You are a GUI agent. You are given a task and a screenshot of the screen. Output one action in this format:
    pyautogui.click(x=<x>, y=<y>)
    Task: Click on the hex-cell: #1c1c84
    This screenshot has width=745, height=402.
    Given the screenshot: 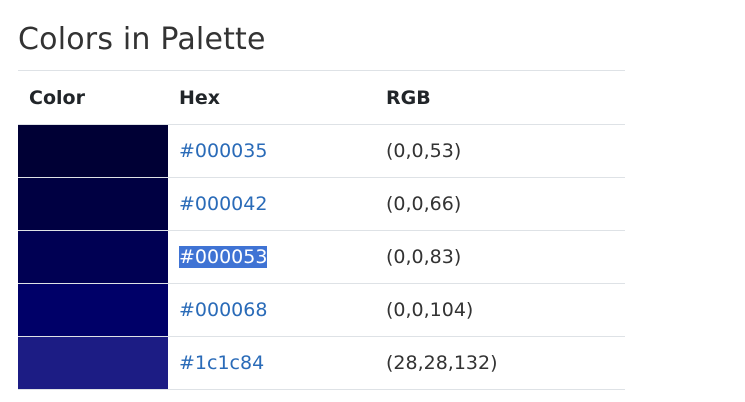 What is the action you would take?
    pyautogui.click(x=271, y=363)
    